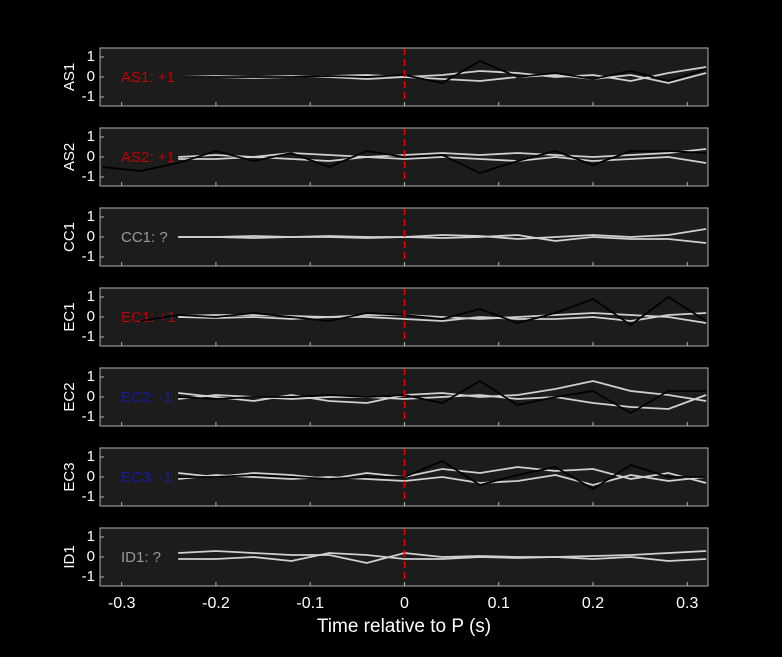  I want to click on y-axis-label: EC1, so click(69, 316).